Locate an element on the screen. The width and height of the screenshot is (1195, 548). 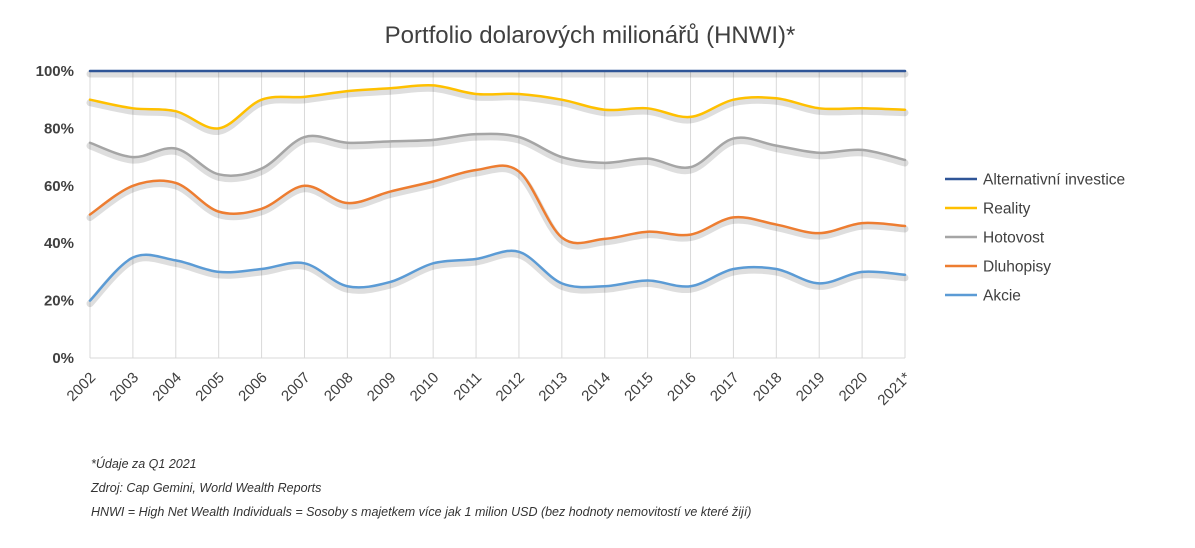
series-line-hotovost is located at coordinates (497, 154).